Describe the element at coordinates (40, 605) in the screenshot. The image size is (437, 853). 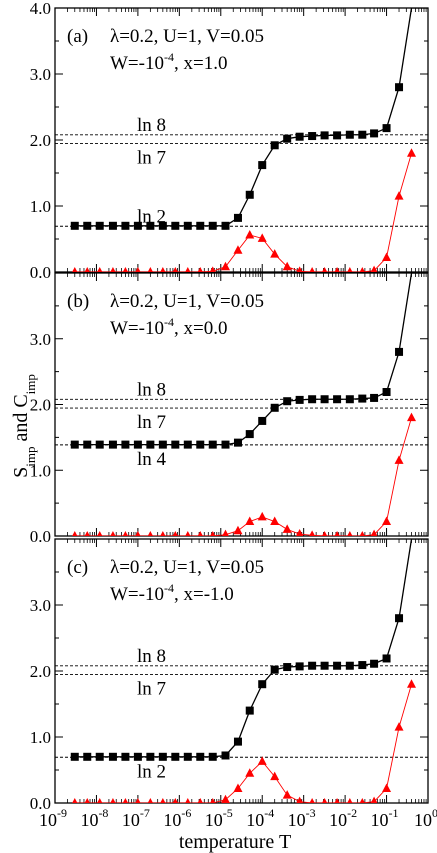
I see `y-tick-label: 3.0` at that location.